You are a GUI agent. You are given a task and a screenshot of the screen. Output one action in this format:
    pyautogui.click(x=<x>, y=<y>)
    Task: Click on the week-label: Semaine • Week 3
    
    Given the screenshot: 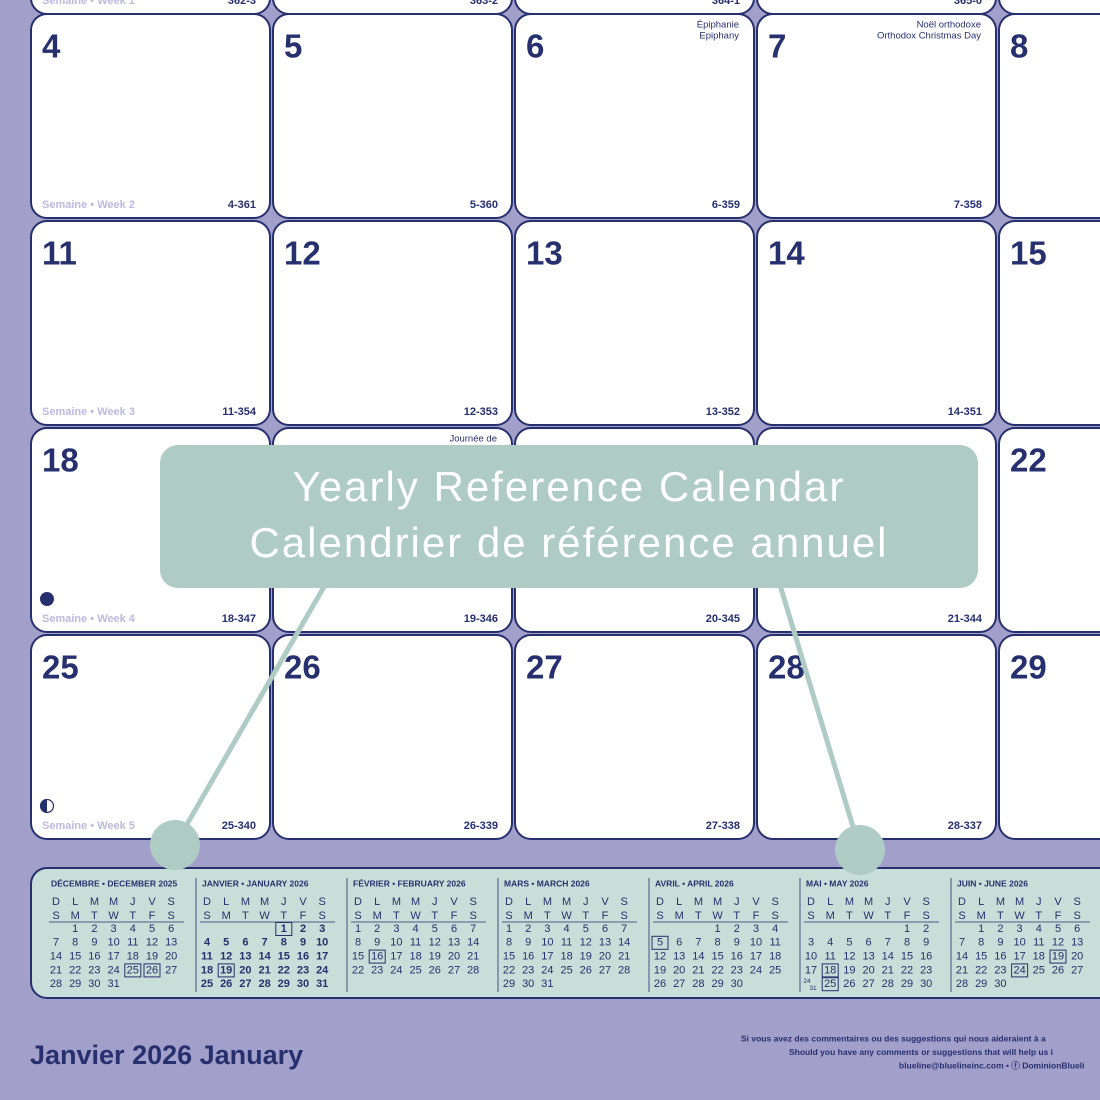 What is the action you would take?
    pyautogui.click(x=88, y=412)
    